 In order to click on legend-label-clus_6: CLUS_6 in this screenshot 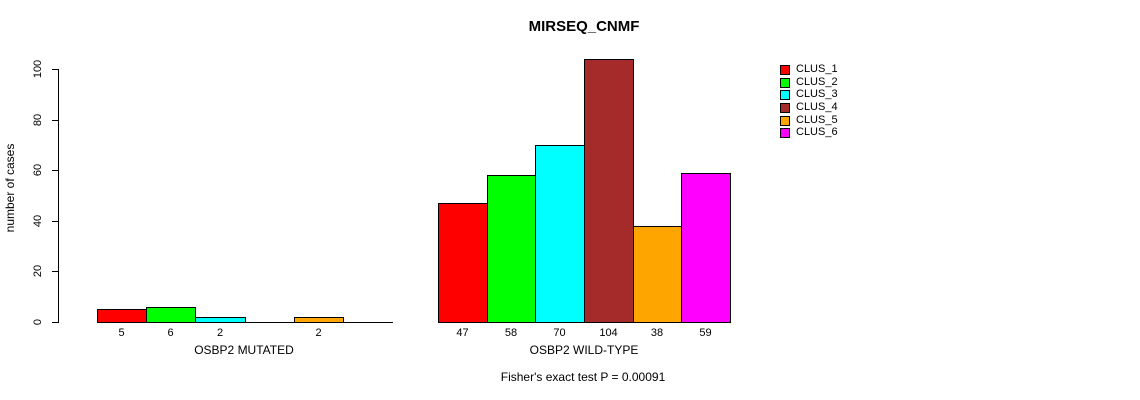, I will do `click(817, 132)`.